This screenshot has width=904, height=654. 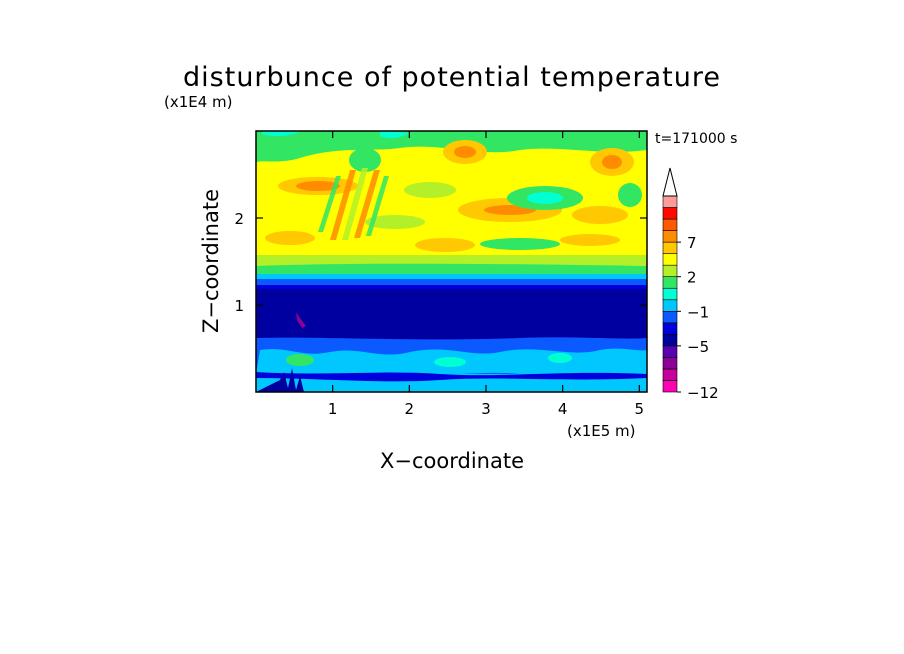 What do you see at coordinates (486, 409) in the screenshot?
I see `x-tick-label: 3` at bounding box center [486, 409].